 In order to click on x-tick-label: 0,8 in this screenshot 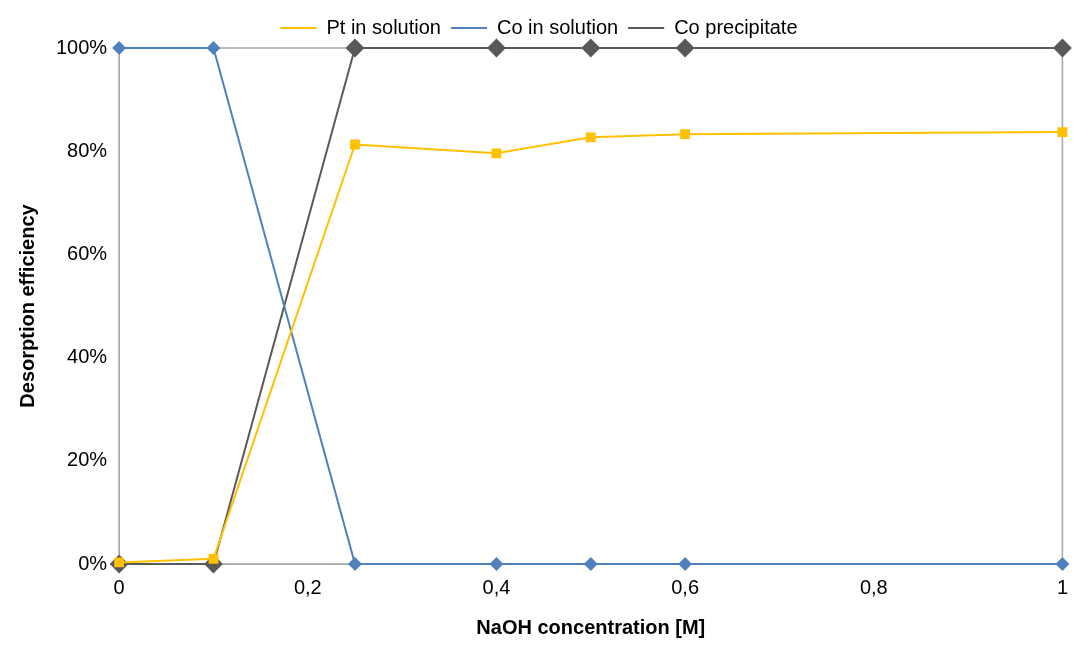, I will do `click(873, 586)`.